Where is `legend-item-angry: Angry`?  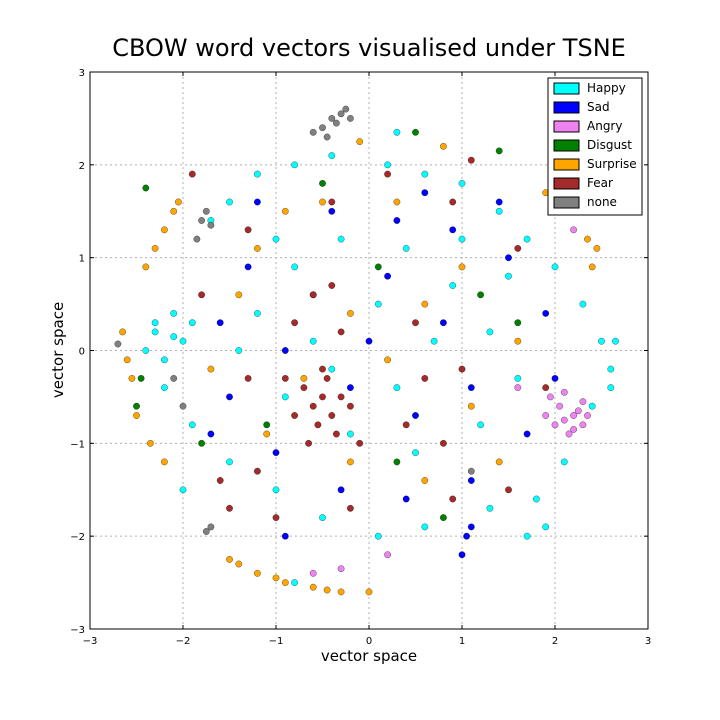 legend-item-angry: Angry is located at coordinates (587, 126).